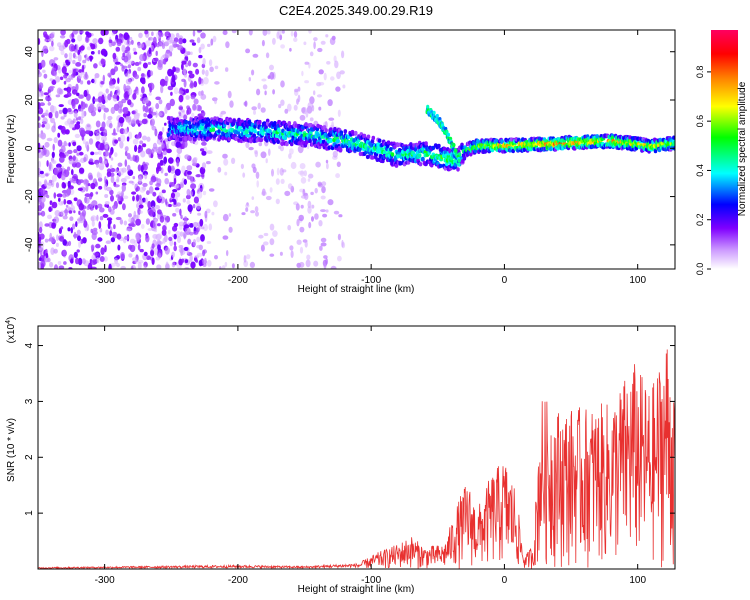  What do you see at coordinates (700, 121) in the screenshot?
I see `colorbar-tick-label: 0.6` at bounding box center [700, 121].